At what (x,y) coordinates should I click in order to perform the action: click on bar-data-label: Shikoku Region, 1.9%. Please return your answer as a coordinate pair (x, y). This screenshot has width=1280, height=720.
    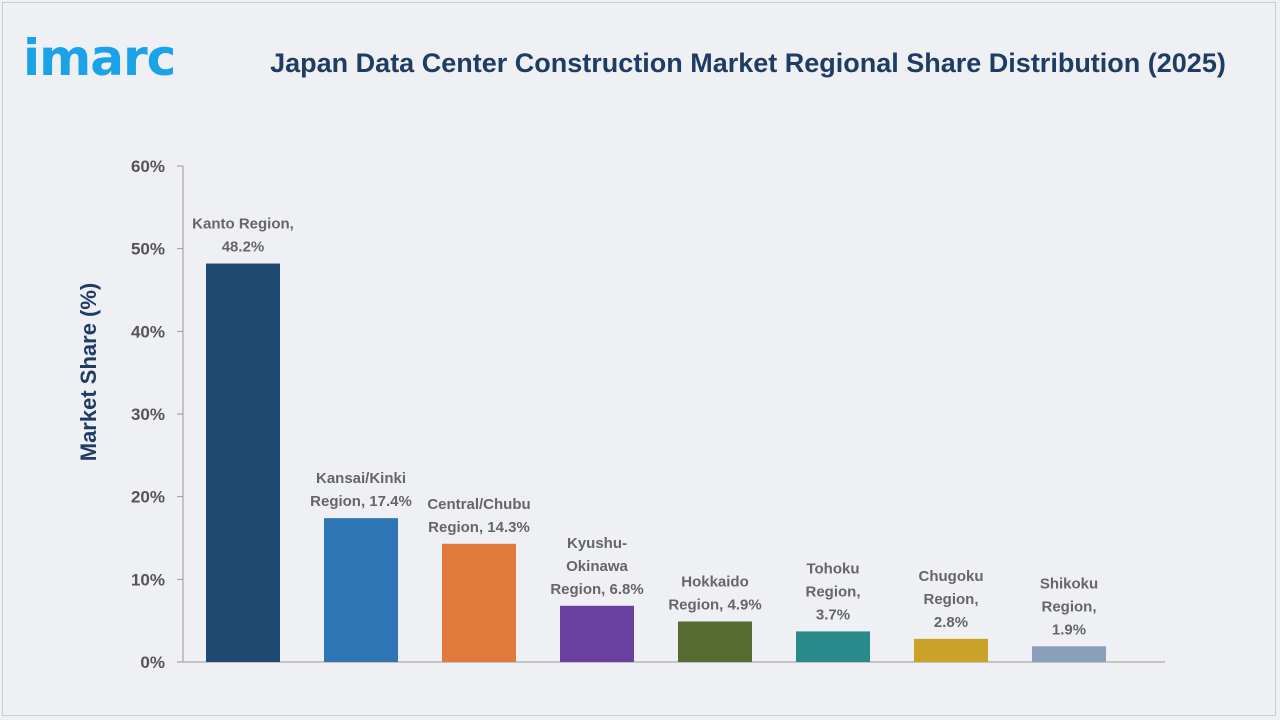
    Looking at the image, I should click on (1069, 606).